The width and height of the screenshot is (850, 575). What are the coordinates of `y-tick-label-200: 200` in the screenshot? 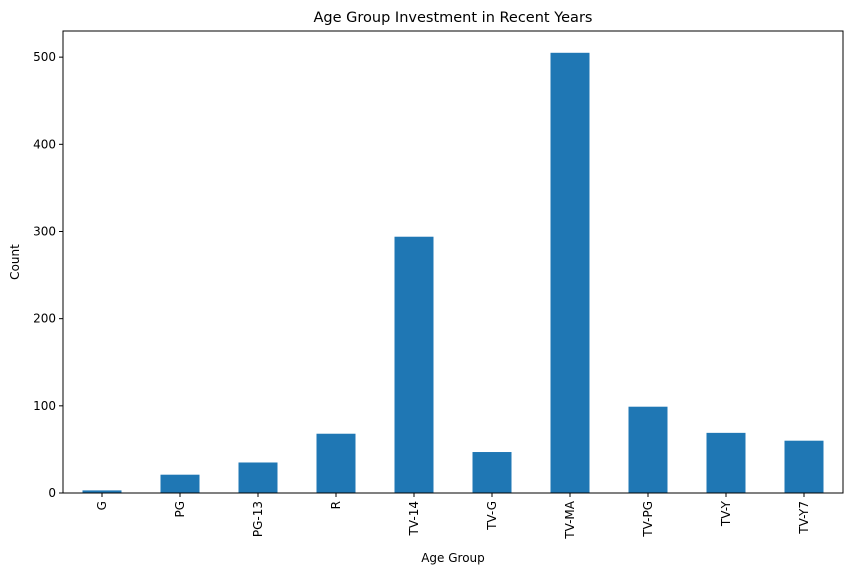 It's located at (44, 319).